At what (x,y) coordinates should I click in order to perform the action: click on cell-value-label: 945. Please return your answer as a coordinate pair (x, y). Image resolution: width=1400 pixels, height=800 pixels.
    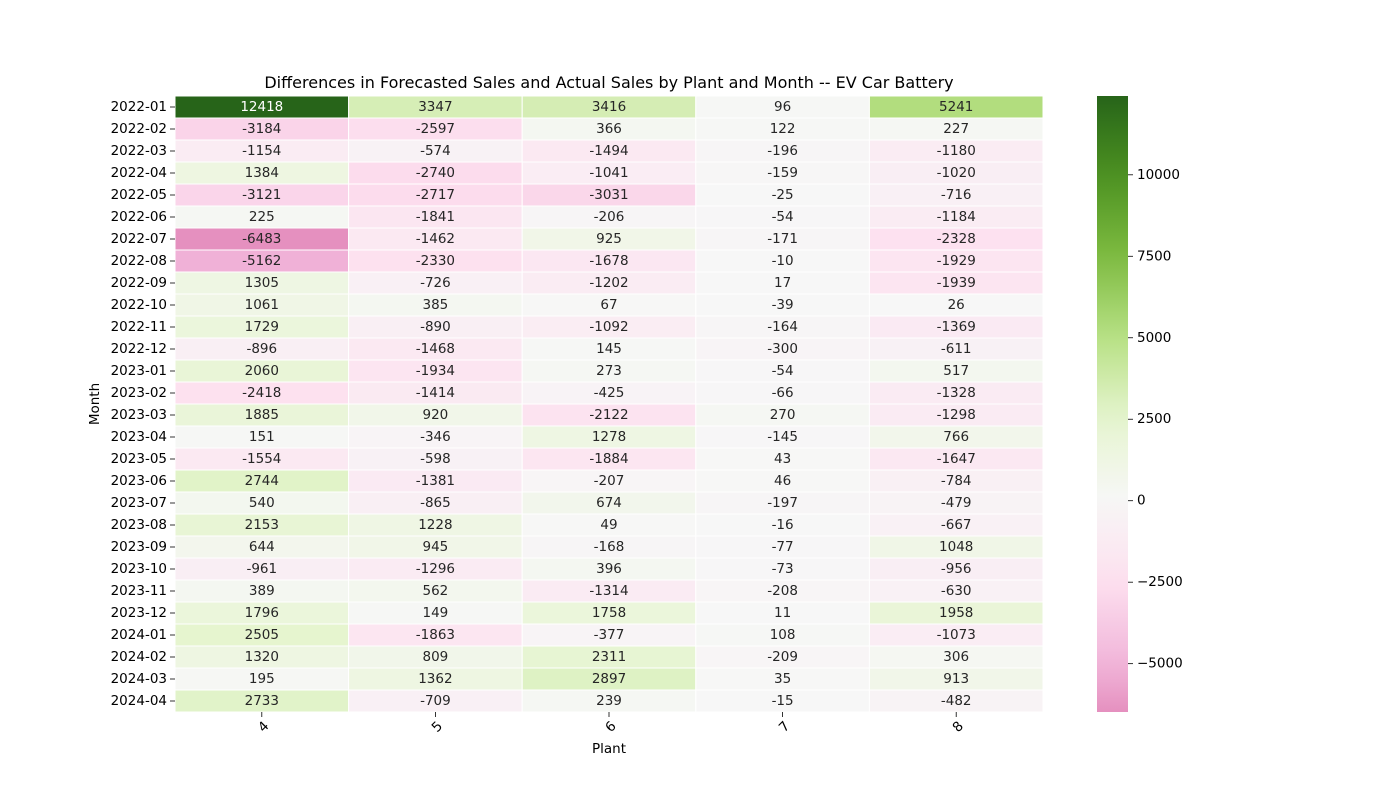
    Looking at the image, I should click on (436, 547).